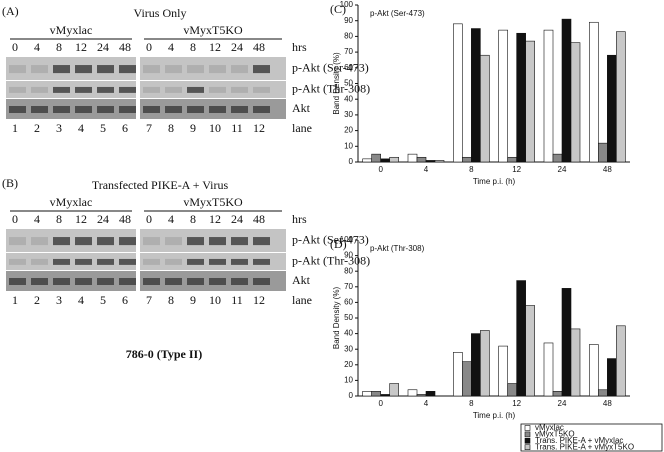  What do you see at coordinates (348, 364) in the screenshot?
I see `y-tick-label: 20` at bounding box center [348, 364].